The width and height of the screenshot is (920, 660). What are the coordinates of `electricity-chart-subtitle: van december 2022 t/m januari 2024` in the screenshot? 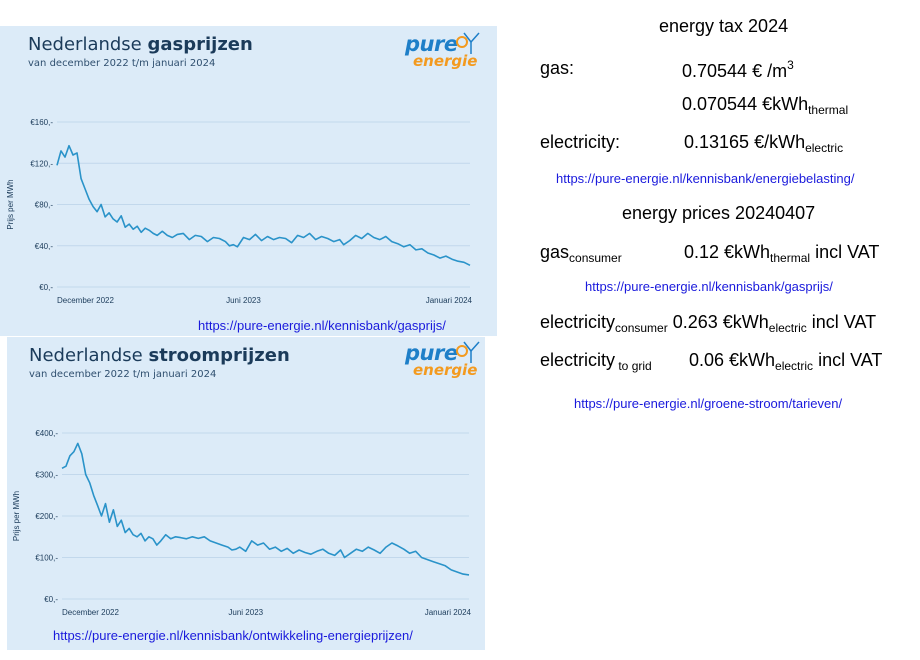 It's located at (123, 374).